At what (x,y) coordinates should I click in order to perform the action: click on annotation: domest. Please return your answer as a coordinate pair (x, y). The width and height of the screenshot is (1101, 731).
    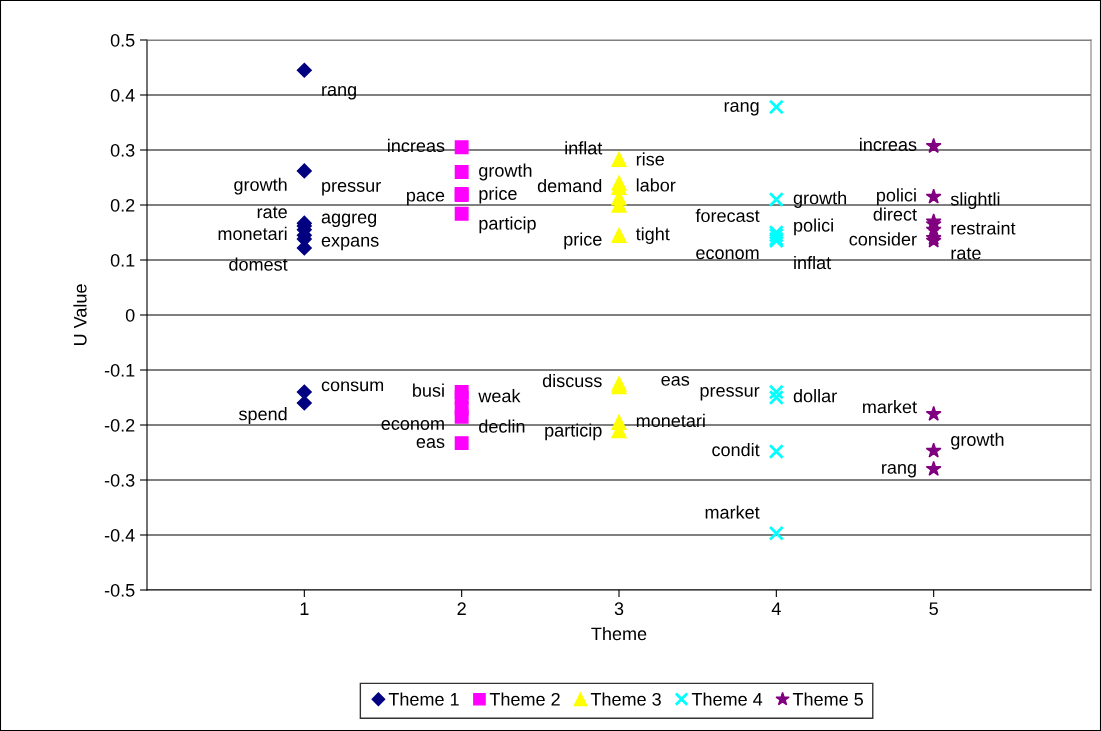
    Looking at the image, I should click on (258, 264).